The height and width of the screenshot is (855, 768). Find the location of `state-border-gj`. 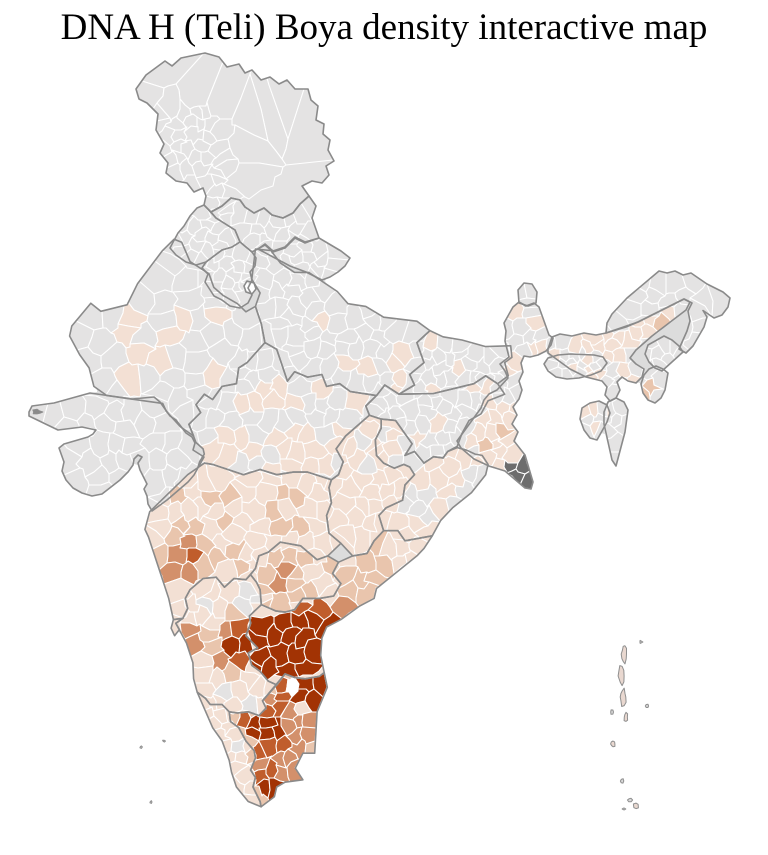

state-border-gj is located at coordinates (116, 452).